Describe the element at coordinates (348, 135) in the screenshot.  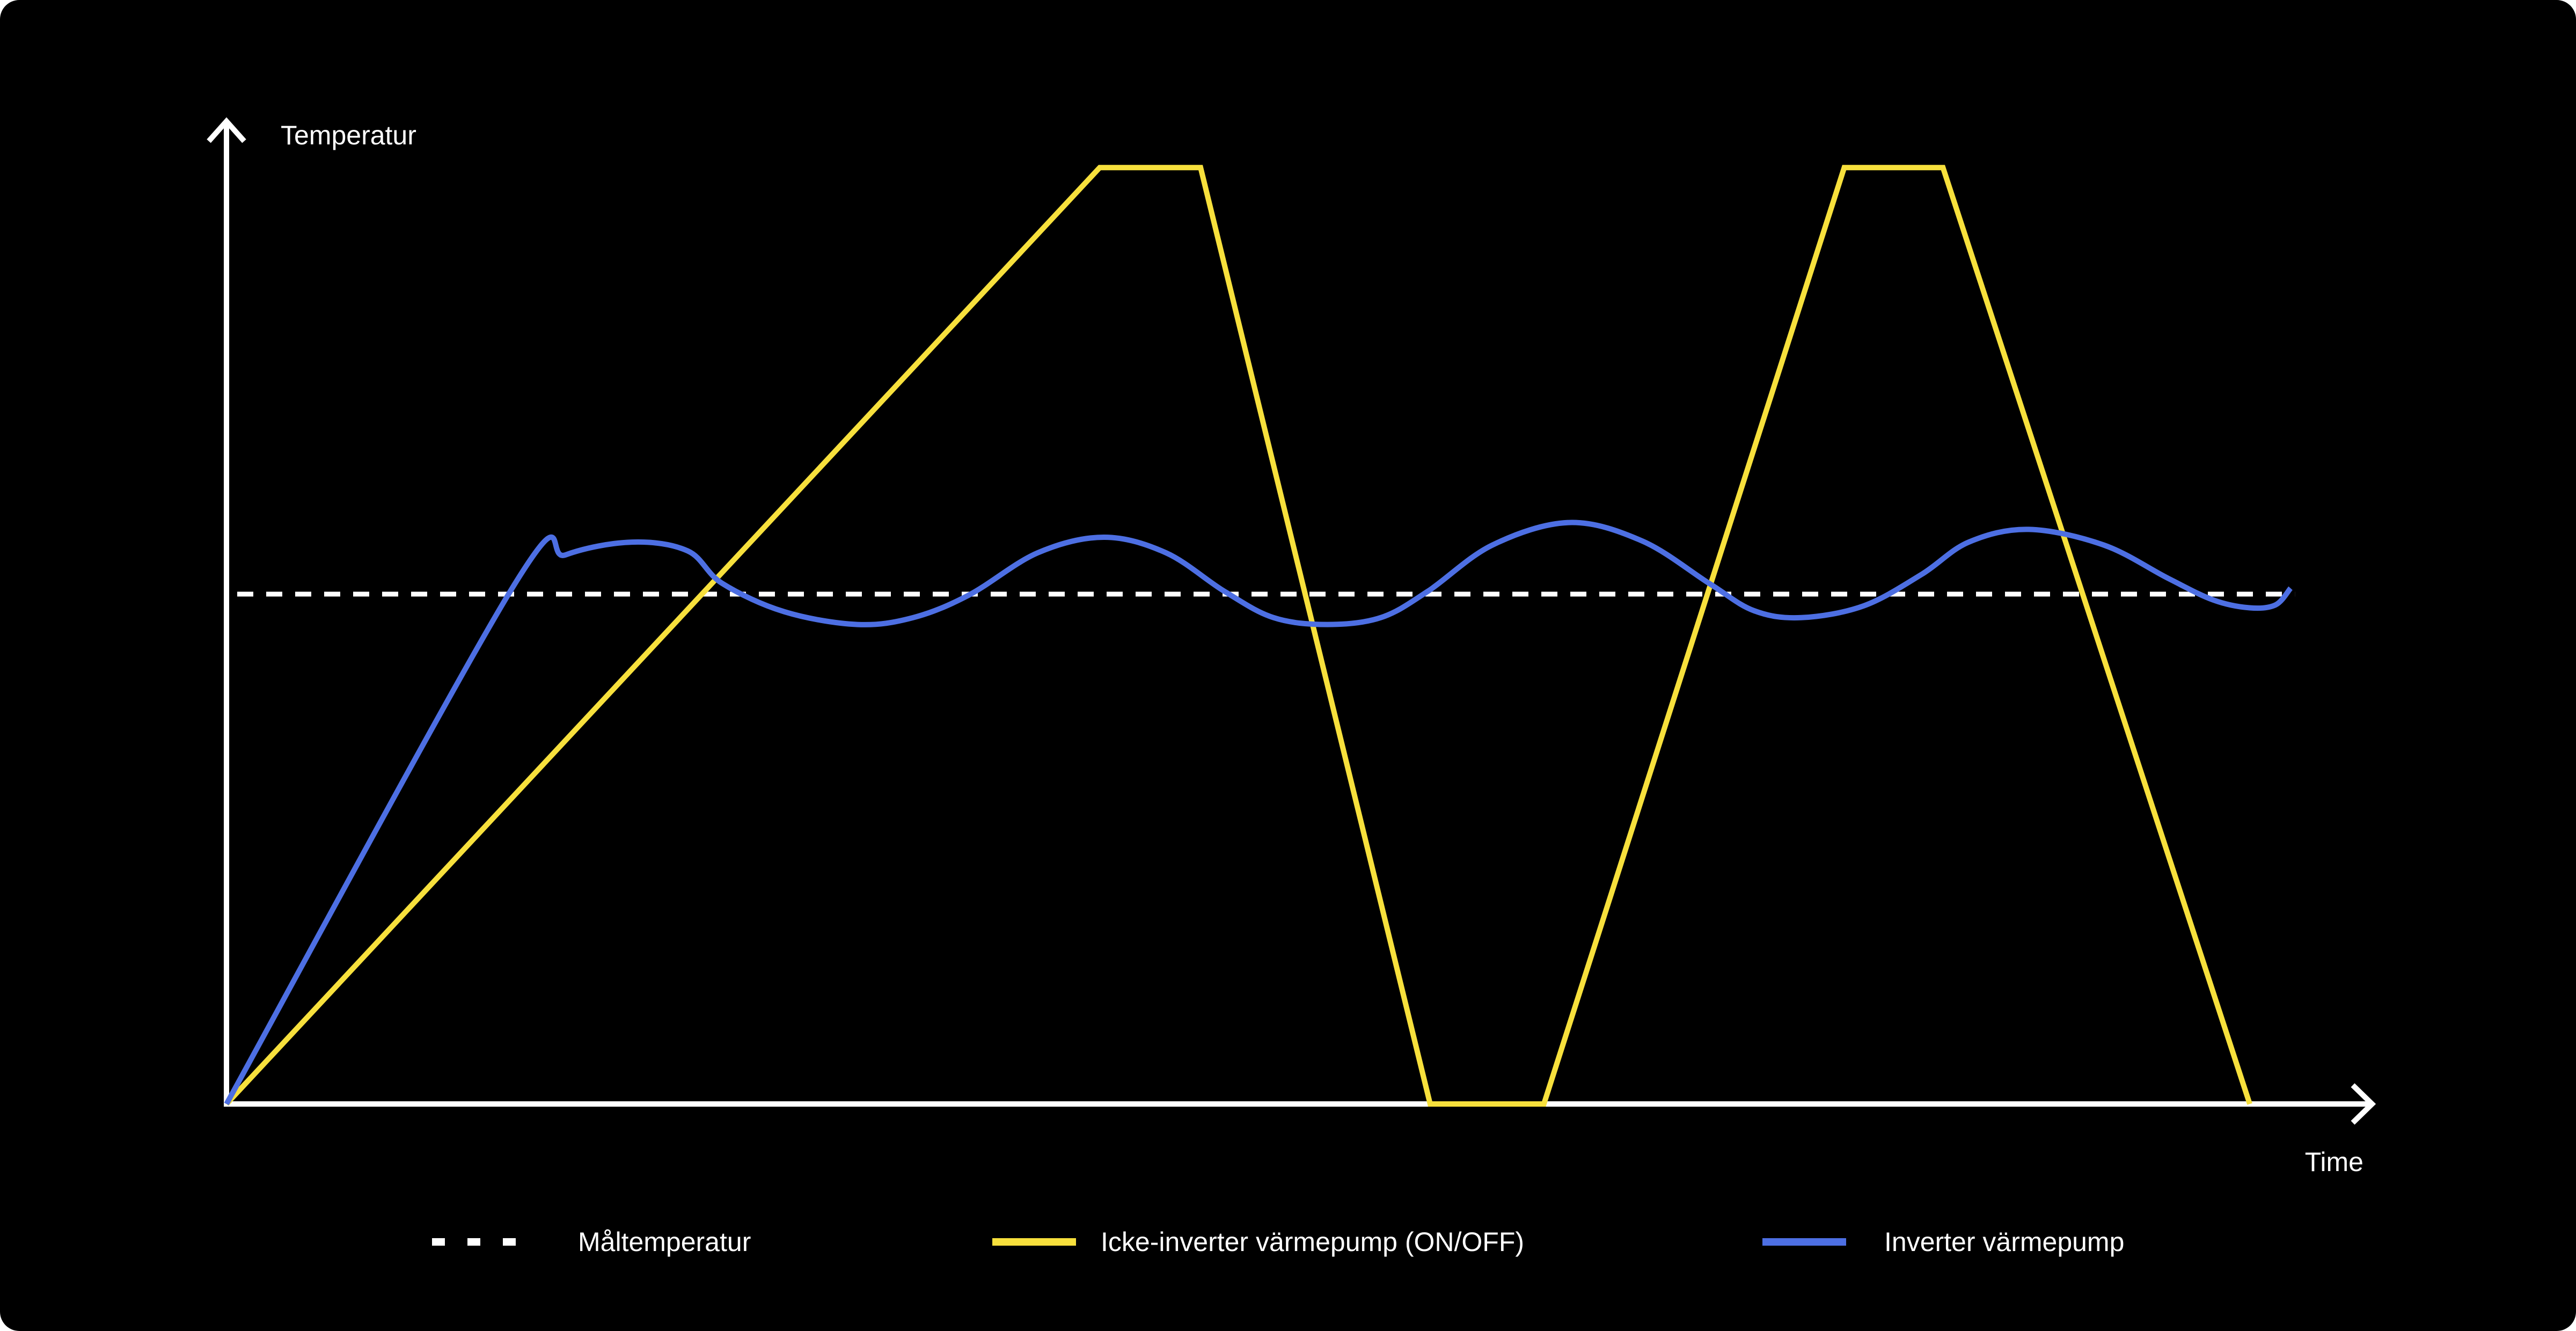
I see `y-axis-label: Temperatur` at that location.